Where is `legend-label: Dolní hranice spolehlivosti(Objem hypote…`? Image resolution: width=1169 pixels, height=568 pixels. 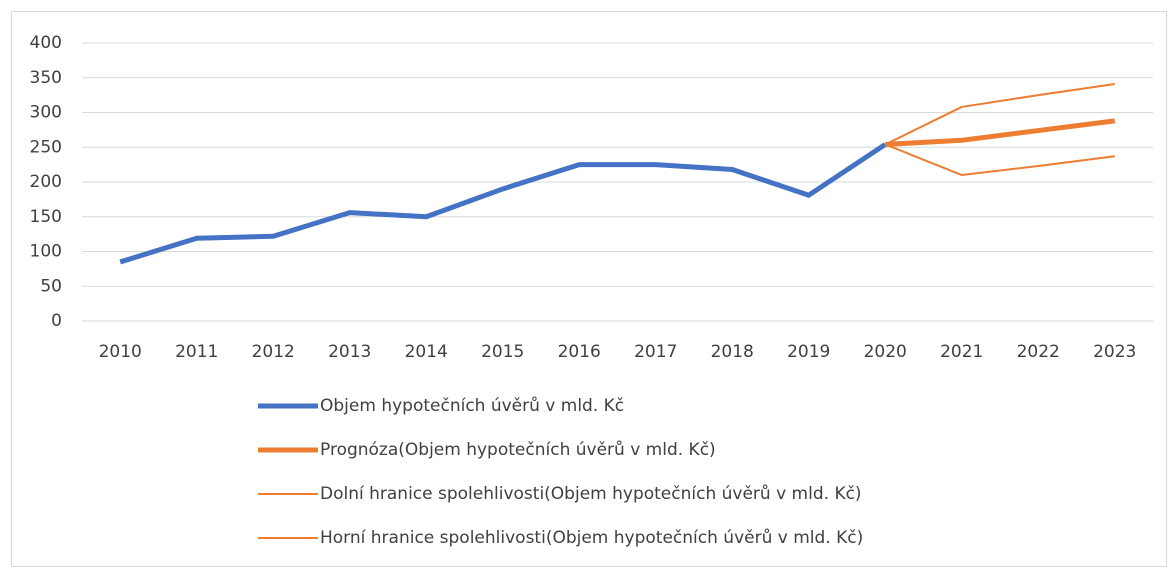 legend-label: Dolní hranice spolehlivosti(Objem hypote… is located at coordinates (591, 494).